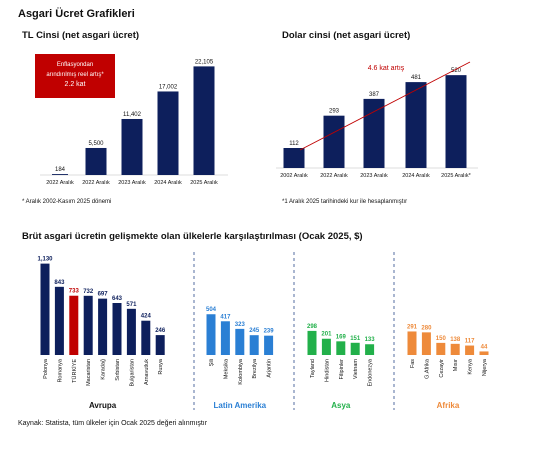 The height and width of the screenshot is (463, 535). What do you see at coordinates (204, 62) in the screenshot?
I see `tl-value-label: 22,105` at bounding box center [204, 62].